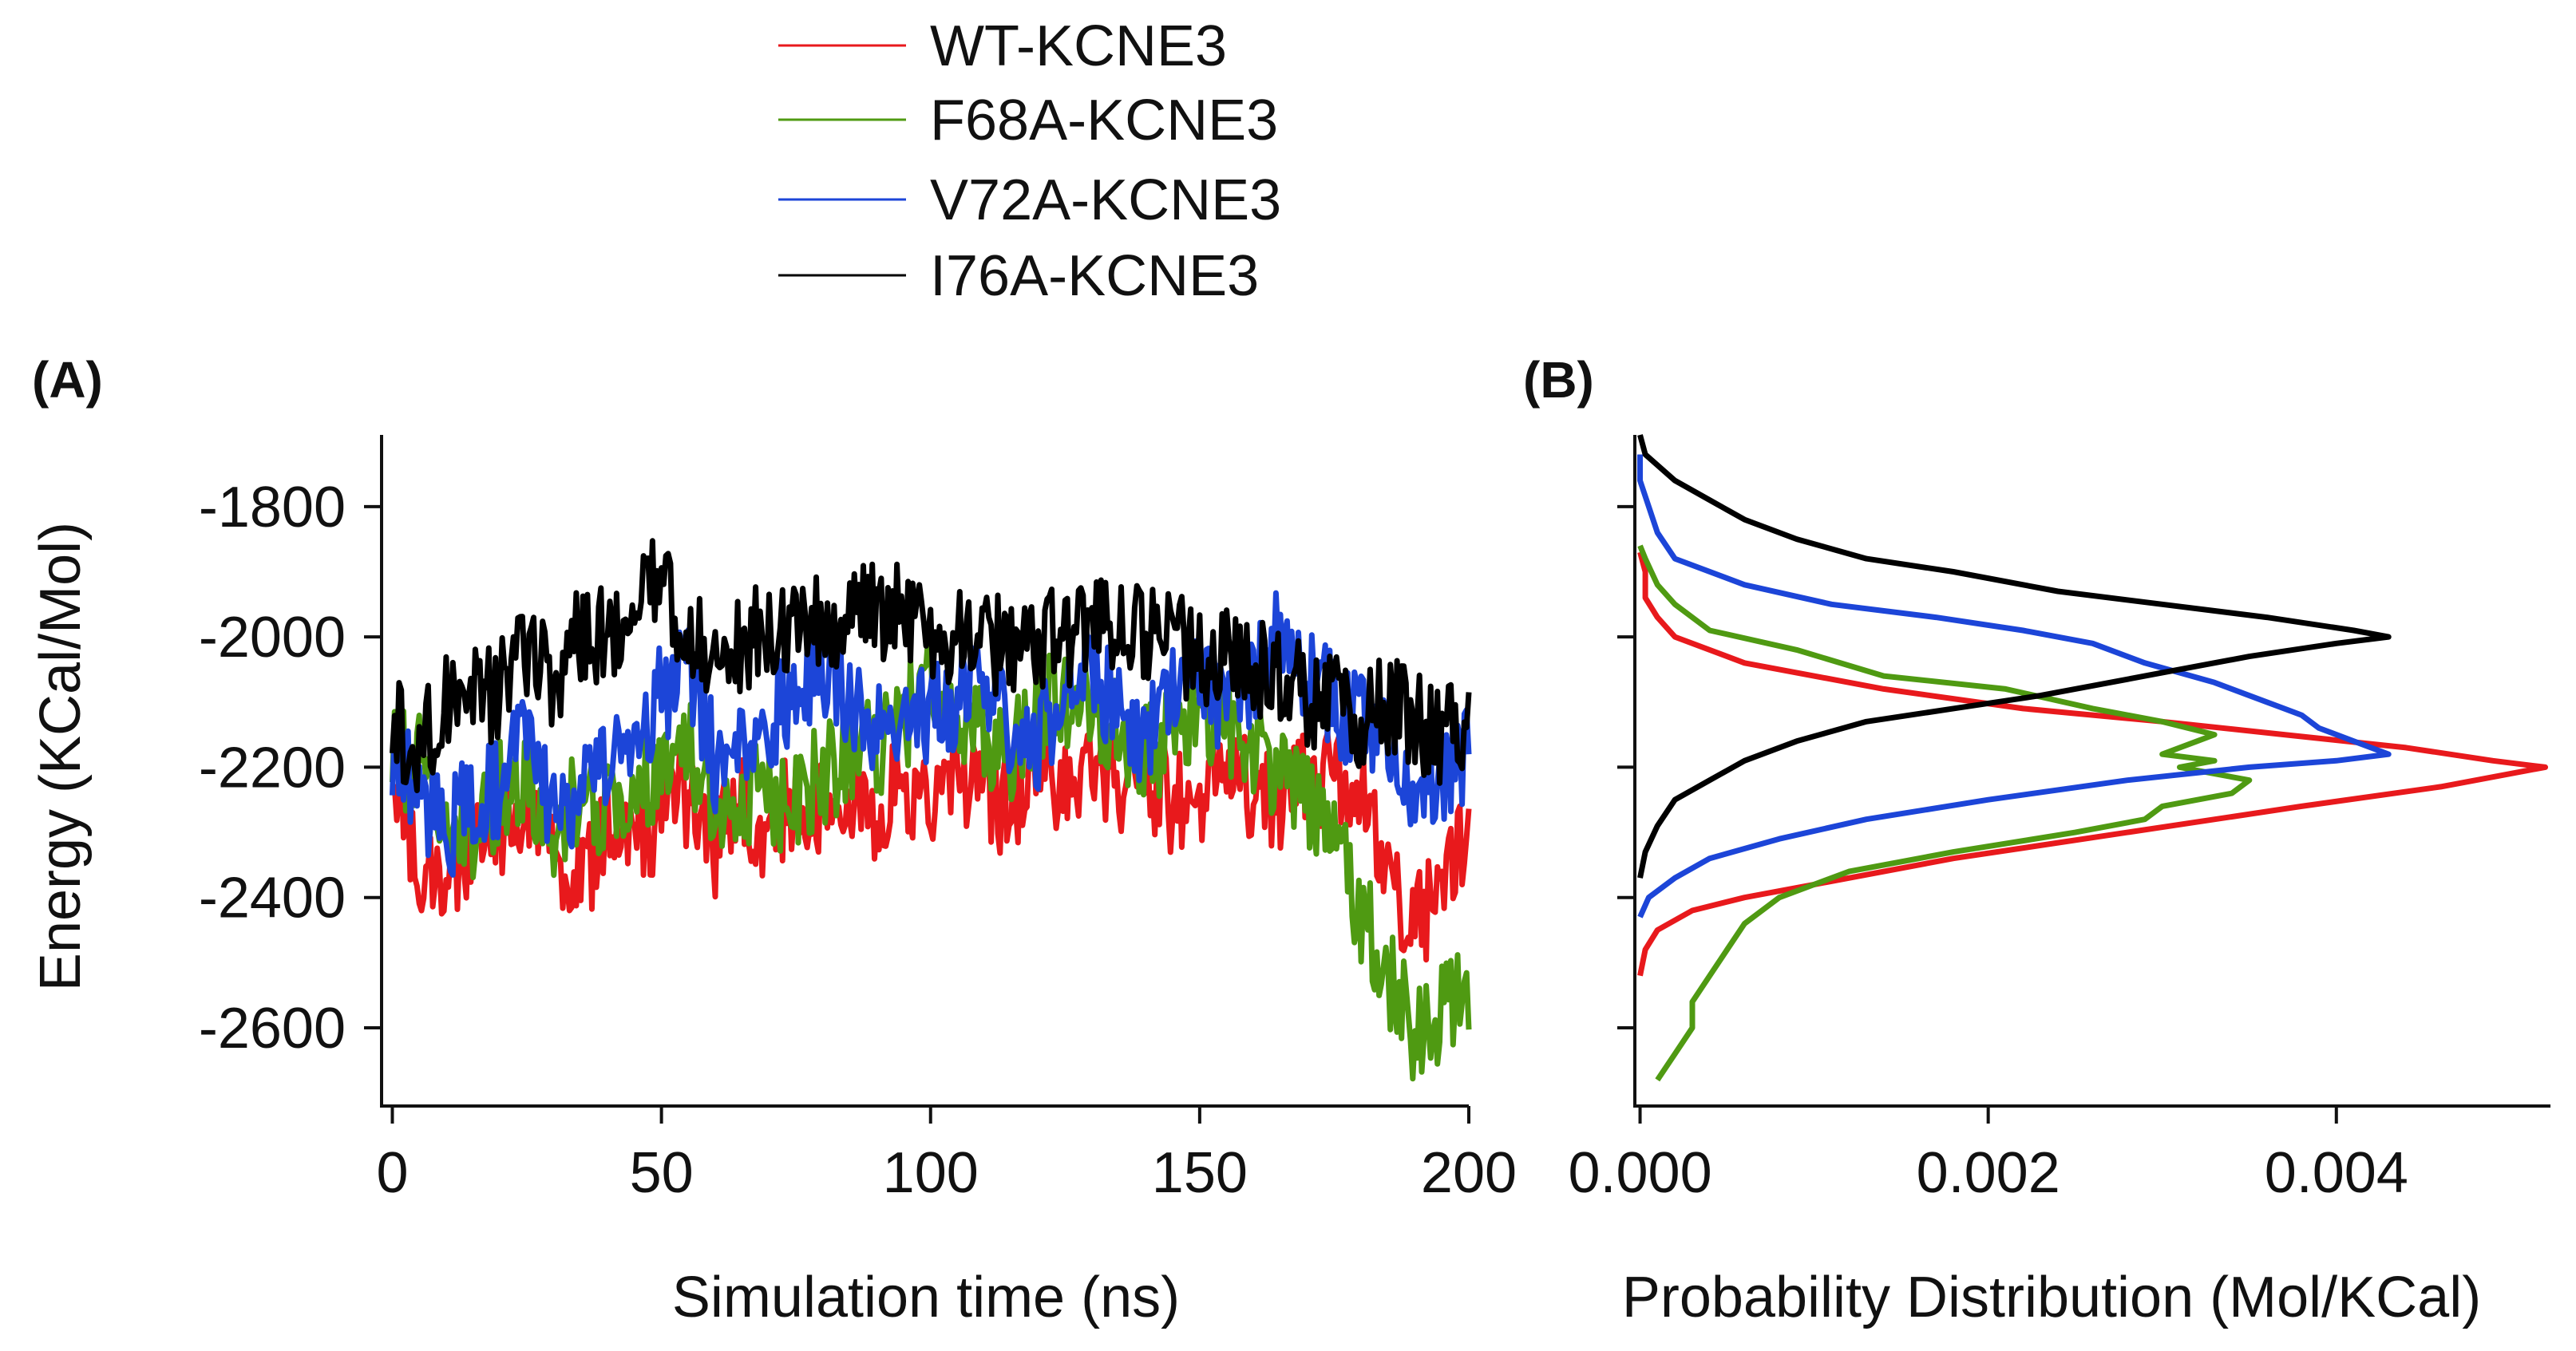  Describe the element at coordinates (61, 756) in the screenshot. I see `panel-a-y-axis-label: Energy (KCal/Mol)` at that location.